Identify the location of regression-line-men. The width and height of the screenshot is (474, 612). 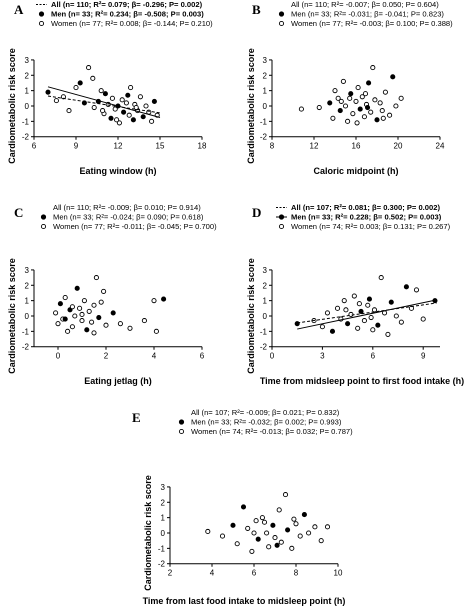
(367, 314).